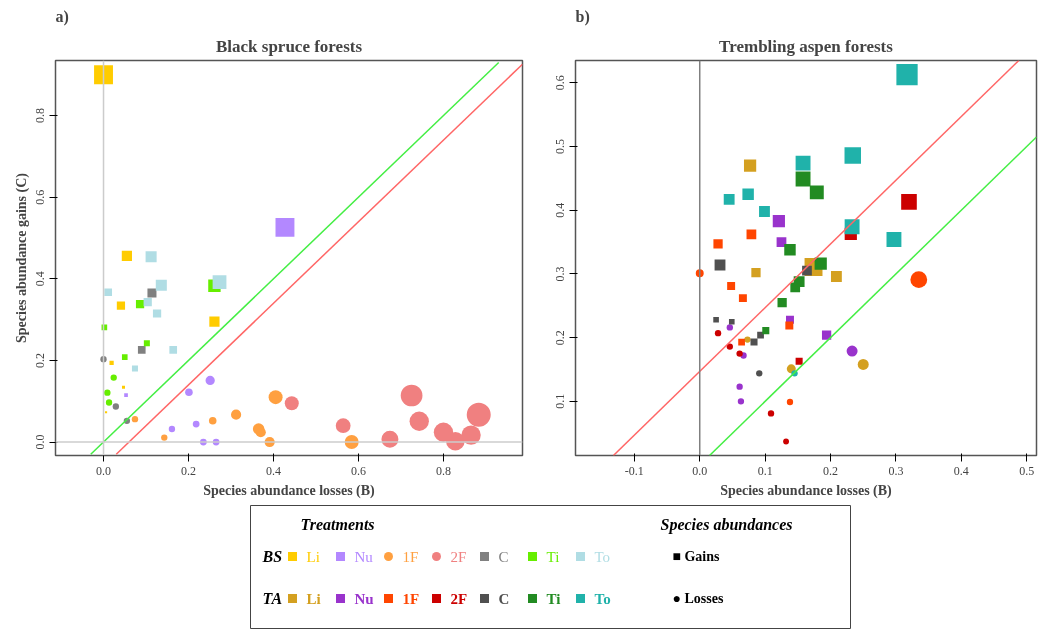 This screenshot has width=1038, height=630. I want to click on legend-title: BS, so click(272, 556).